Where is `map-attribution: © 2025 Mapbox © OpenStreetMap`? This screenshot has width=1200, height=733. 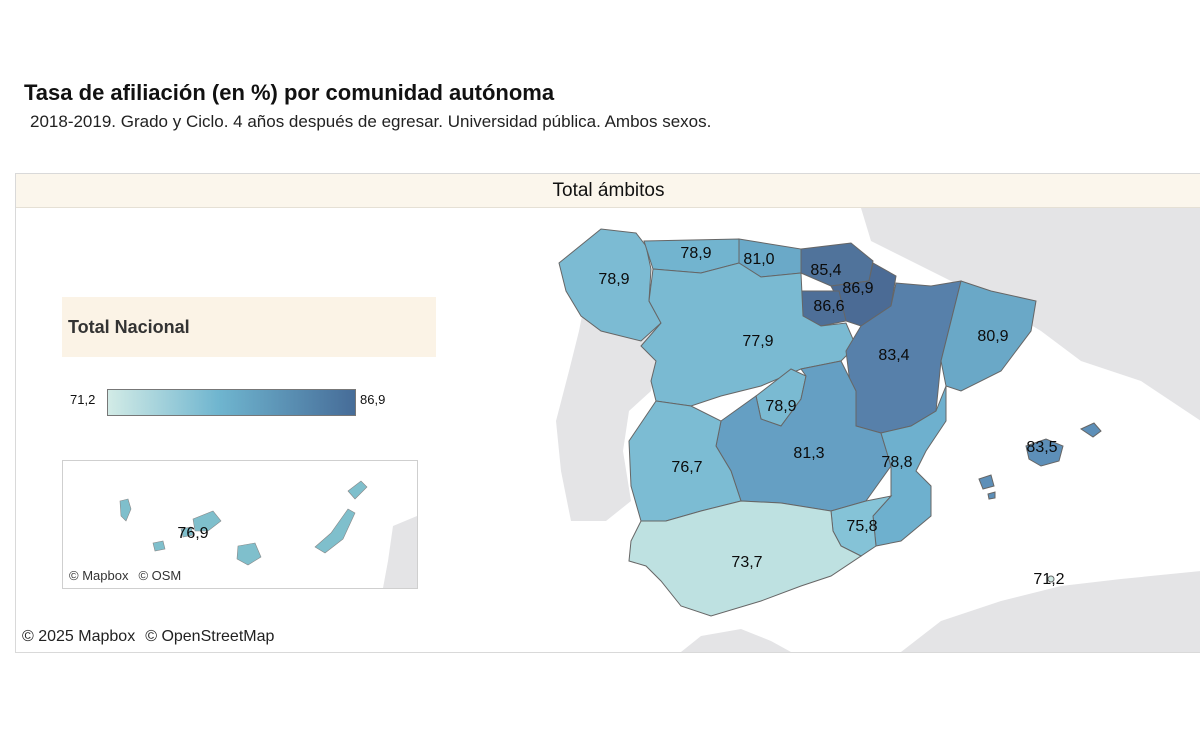
map-attribution: © 2025 Mapbox © OpenStreetMap is located at coordinates (153, 637).